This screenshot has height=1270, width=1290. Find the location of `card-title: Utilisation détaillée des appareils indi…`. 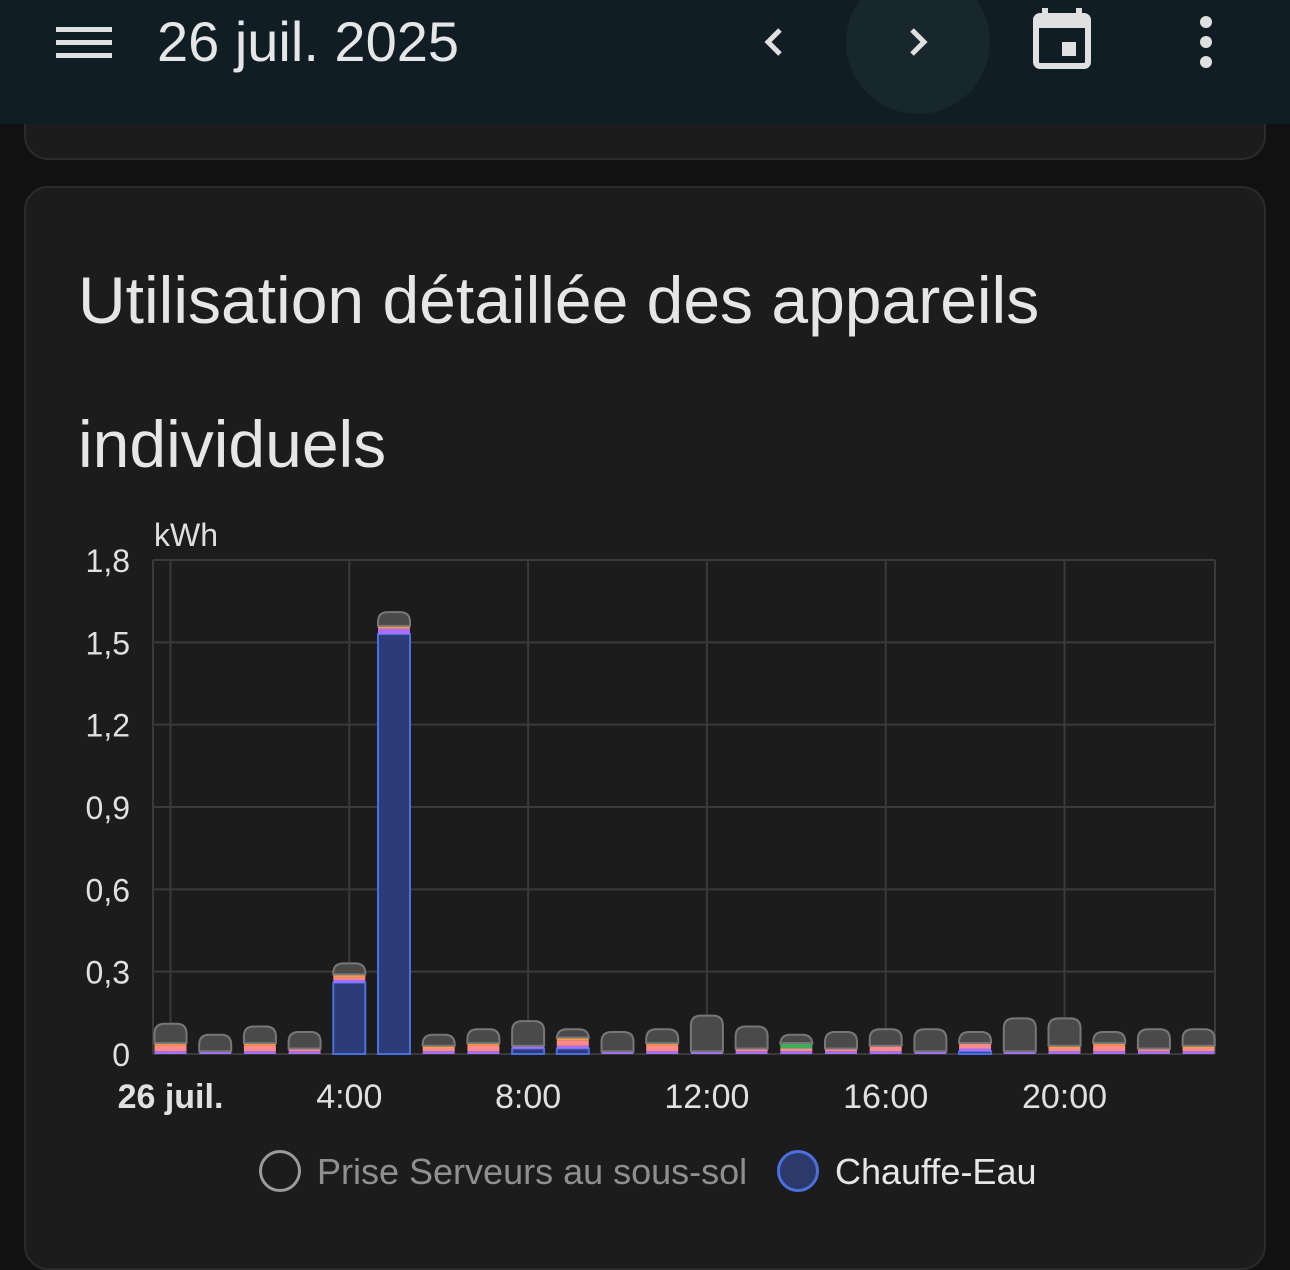

card-title: Utilisation détaillée des appareils indi… is located at coordinates (559, 372).